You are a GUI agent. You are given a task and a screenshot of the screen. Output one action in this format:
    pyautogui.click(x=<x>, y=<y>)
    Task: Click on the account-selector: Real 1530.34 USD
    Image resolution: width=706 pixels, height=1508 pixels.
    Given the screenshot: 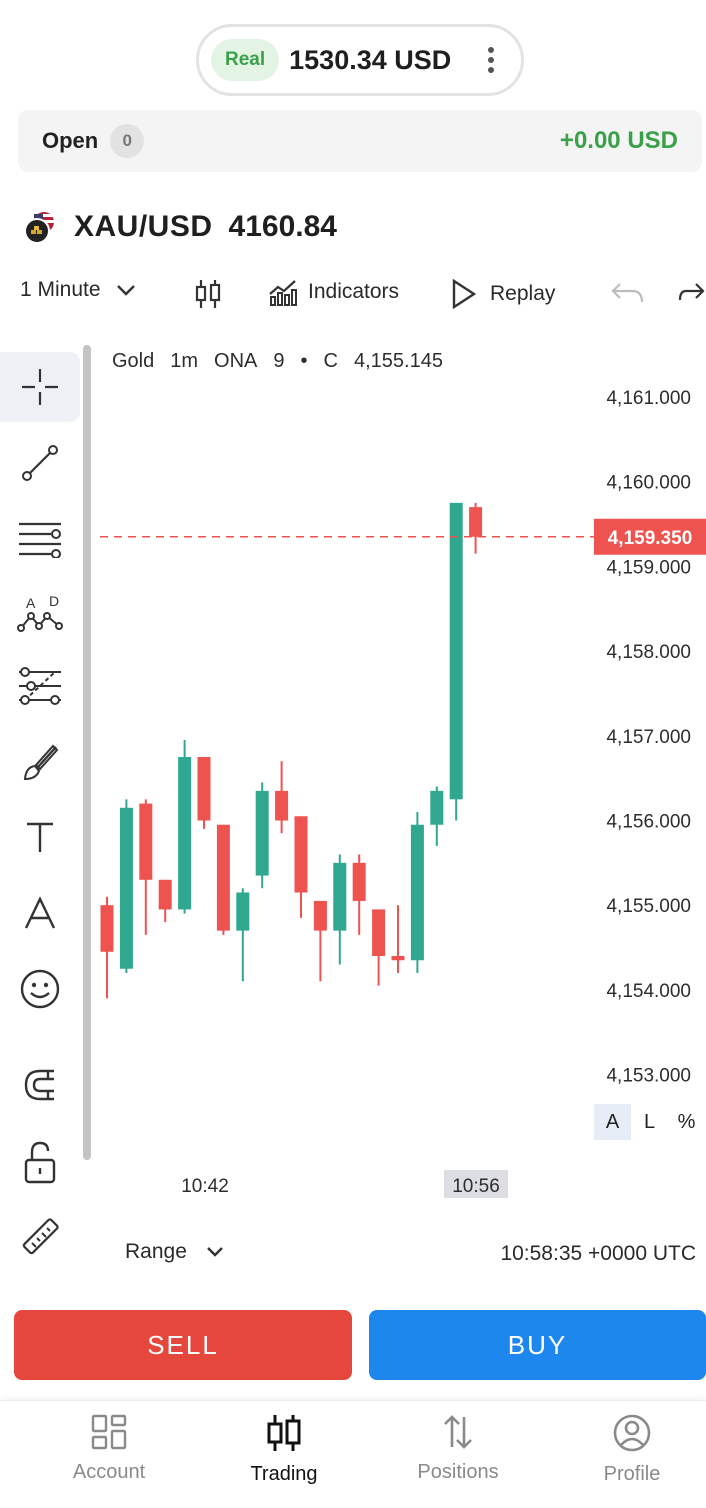 What is the action you would take?
    pyautogui.click(x=360, y=60)
    